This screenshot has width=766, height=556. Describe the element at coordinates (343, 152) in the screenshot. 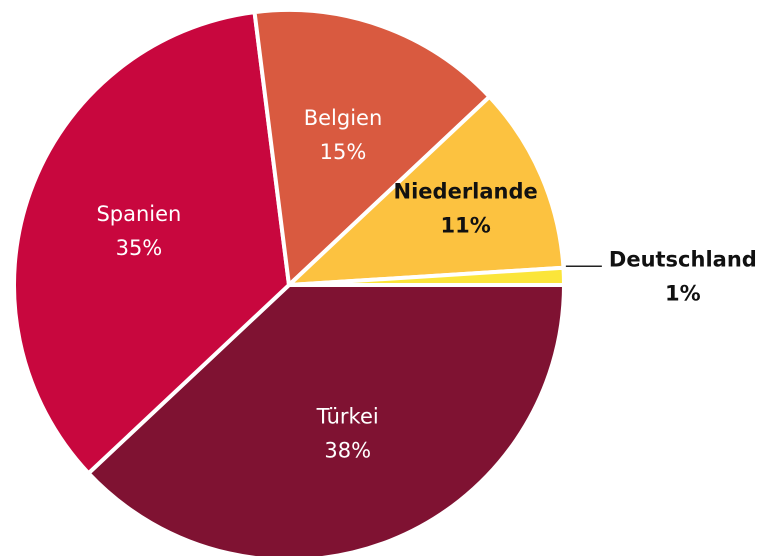

I see `slice-value: 15%` at that location.